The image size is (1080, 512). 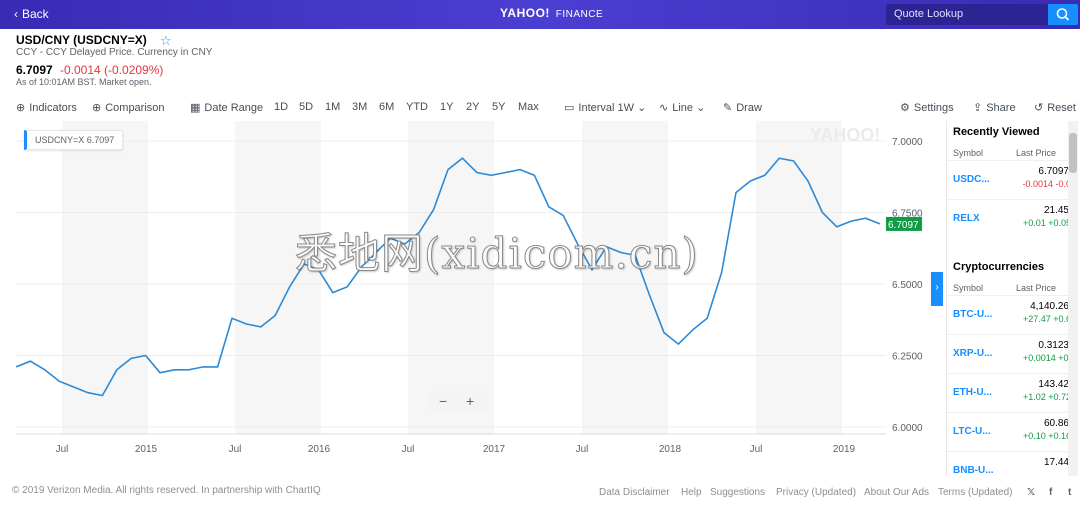 I want to click on crypto-row: LTC-U... 60.86 +0.10 +0.16, so click(x=1009, y=431).